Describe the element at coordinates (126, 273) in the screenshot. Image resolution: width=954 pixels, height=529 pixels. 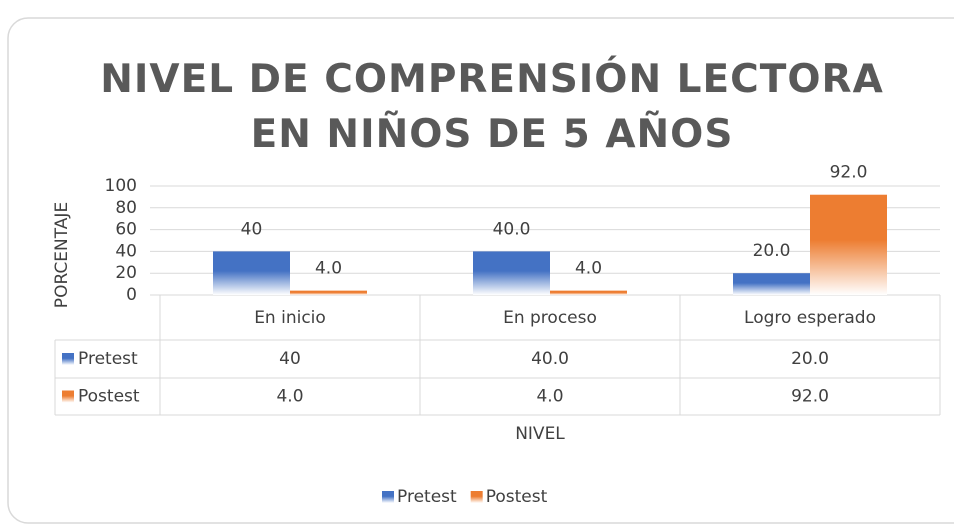
I see `y-tick-label: 20` at that location.